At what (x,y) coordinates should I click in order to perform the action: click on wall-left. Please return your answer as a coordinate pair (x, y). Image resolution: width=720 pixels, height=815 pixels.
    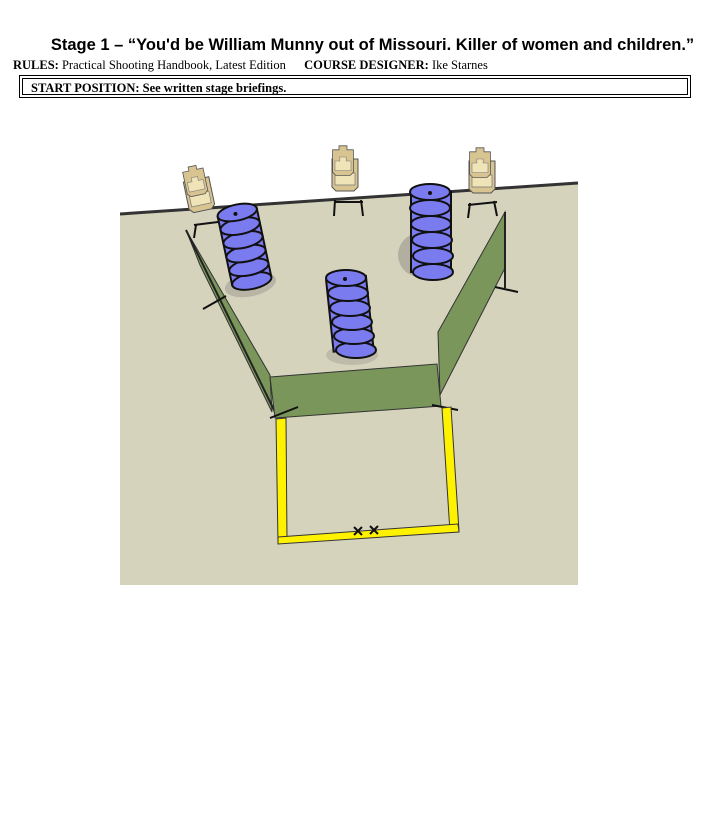
    Looking at the image, I should click on (230, 321).